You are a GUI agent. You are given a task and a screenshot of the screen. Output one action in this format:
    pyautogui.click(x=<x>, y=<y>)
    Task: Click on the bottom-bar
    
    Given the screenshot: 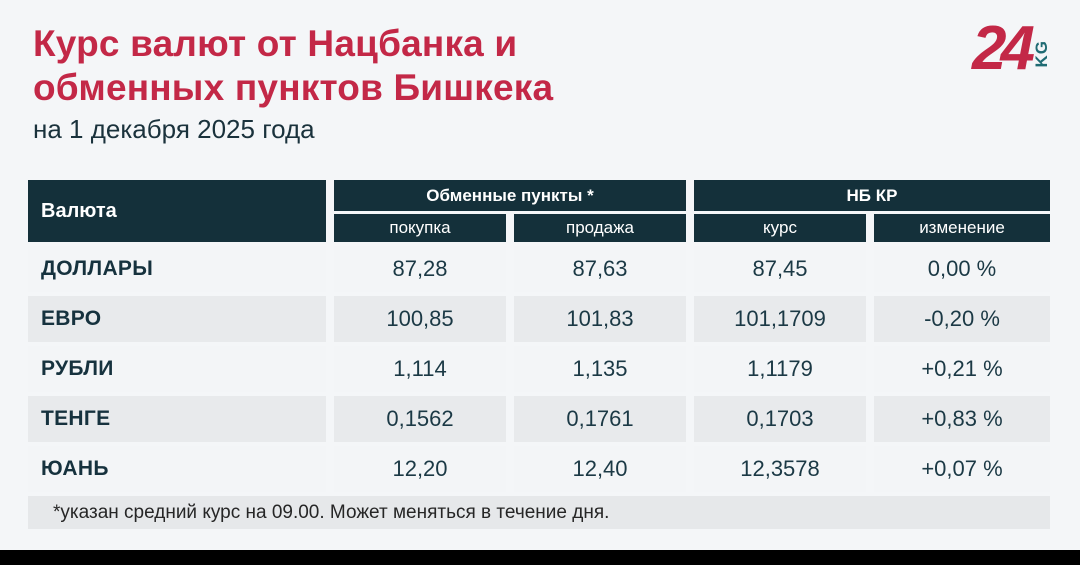 What is the action you would take?
    pyautogui.click(x=540, y=557)
    